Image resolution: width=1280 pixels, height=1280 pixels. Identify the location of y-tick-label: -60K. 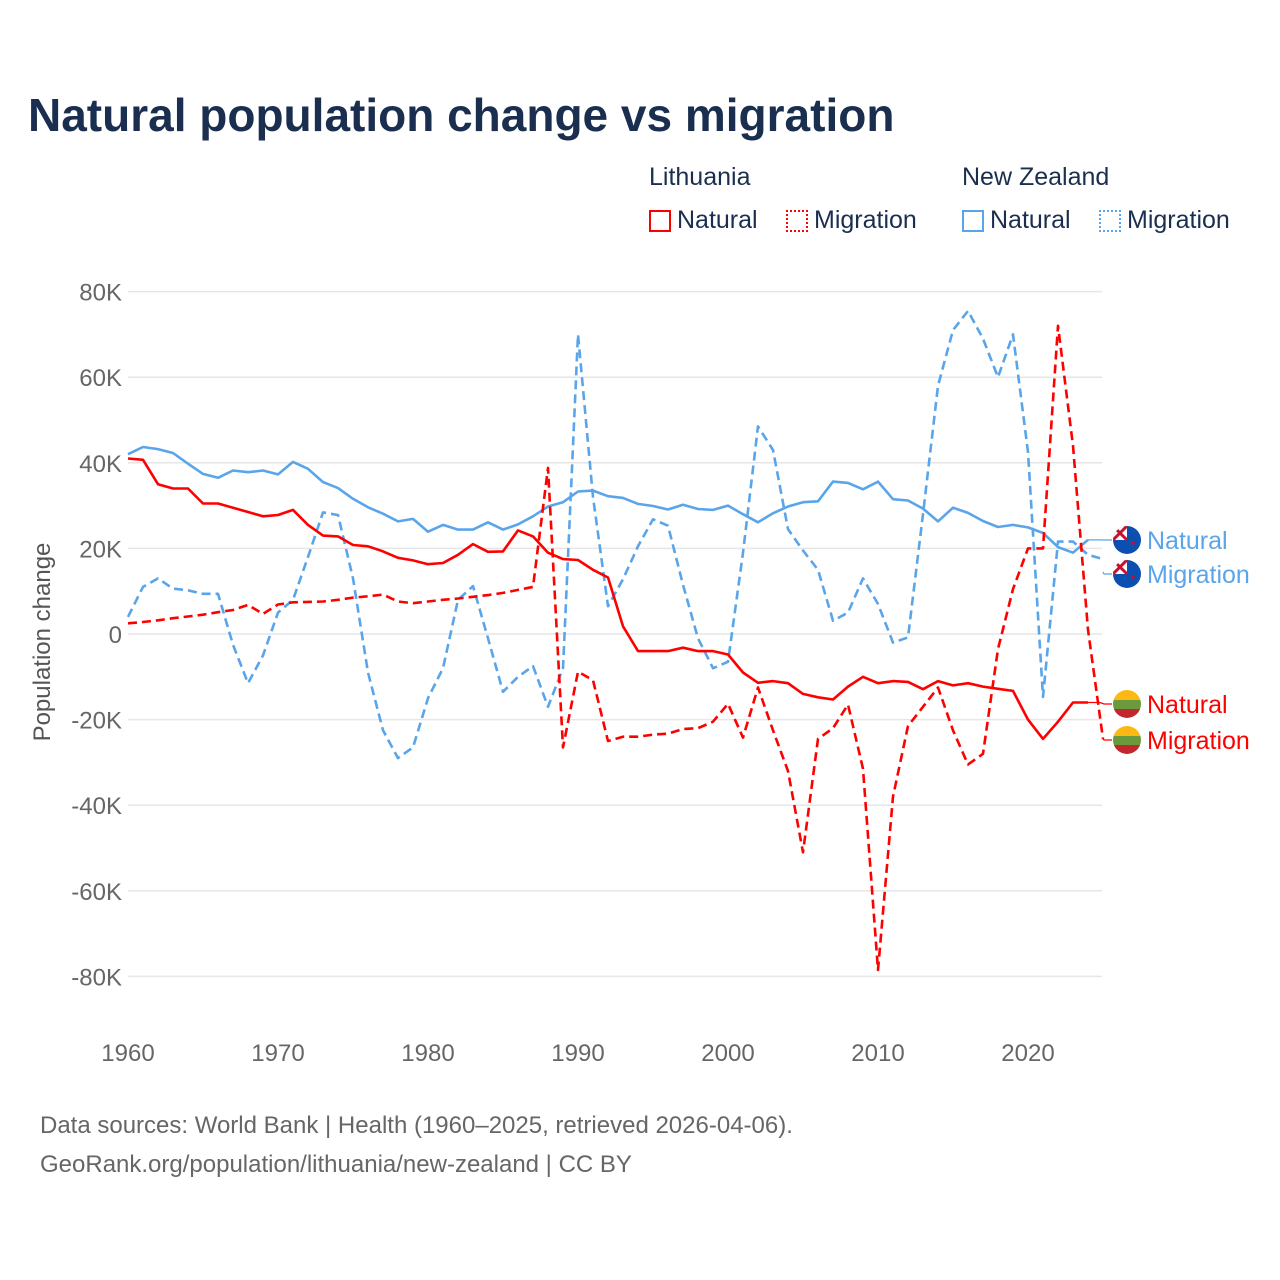
(96, 892).